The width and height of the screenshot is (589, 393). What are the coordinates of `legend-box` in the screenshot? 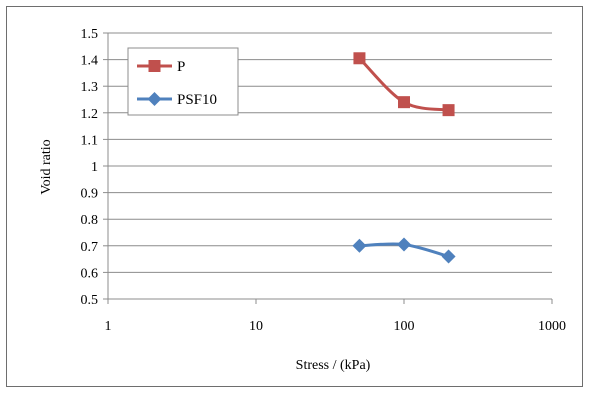 It's located at (183, 81).